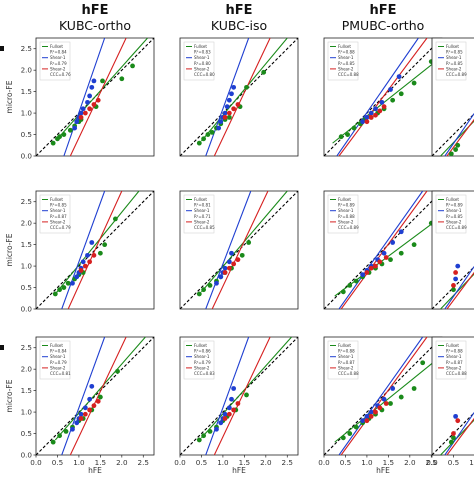 The image size is (474, 478). Describe the element at coordinates (345, 462) in the screenshot. I see `x-tick-label: 0.5` at that location.